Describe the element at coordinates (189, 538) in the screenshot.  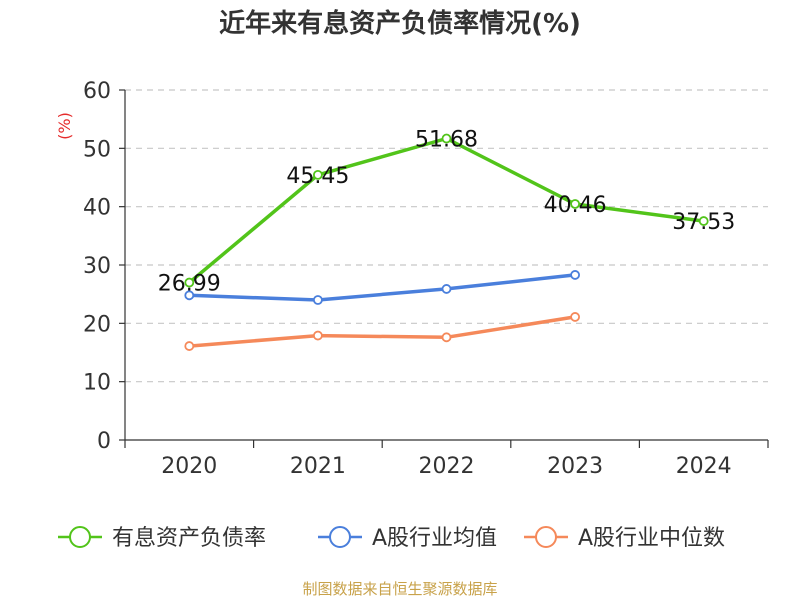
I see `legend-label: 有息资产负债率` at that location.